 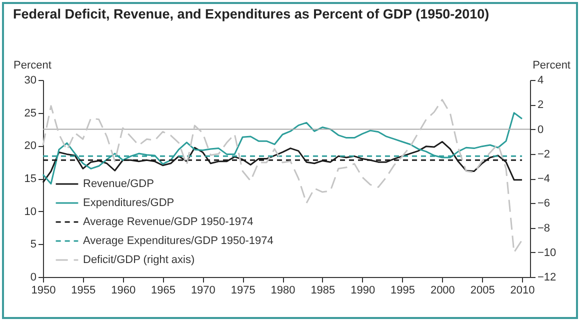 I want to click on x-tick-label: 1985, so click(x=323, y=290).